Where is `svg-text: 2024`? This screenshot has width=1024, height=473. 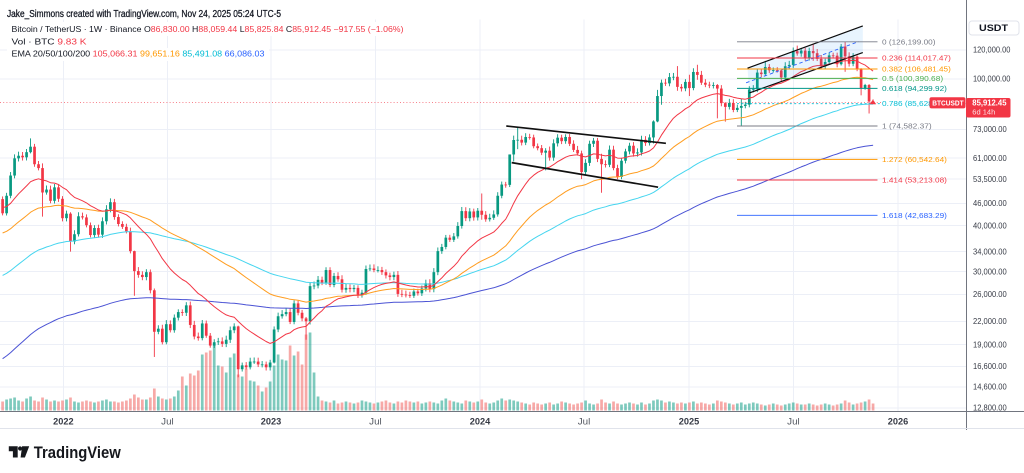 svg-text: 2024 is located at coordinates (480, 422).